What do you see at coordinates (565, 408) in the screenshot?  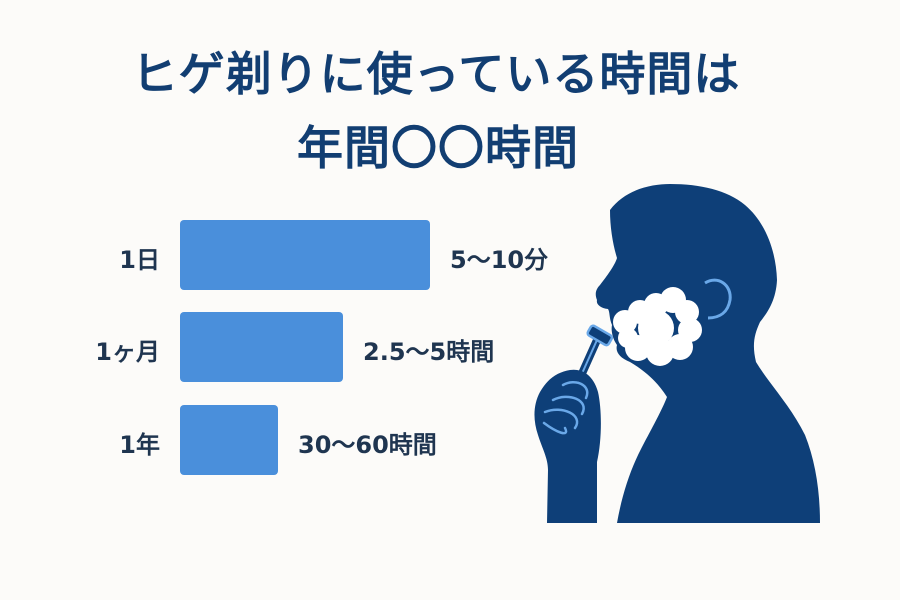 I see `finger-lines` at bounding box center [565, 408].